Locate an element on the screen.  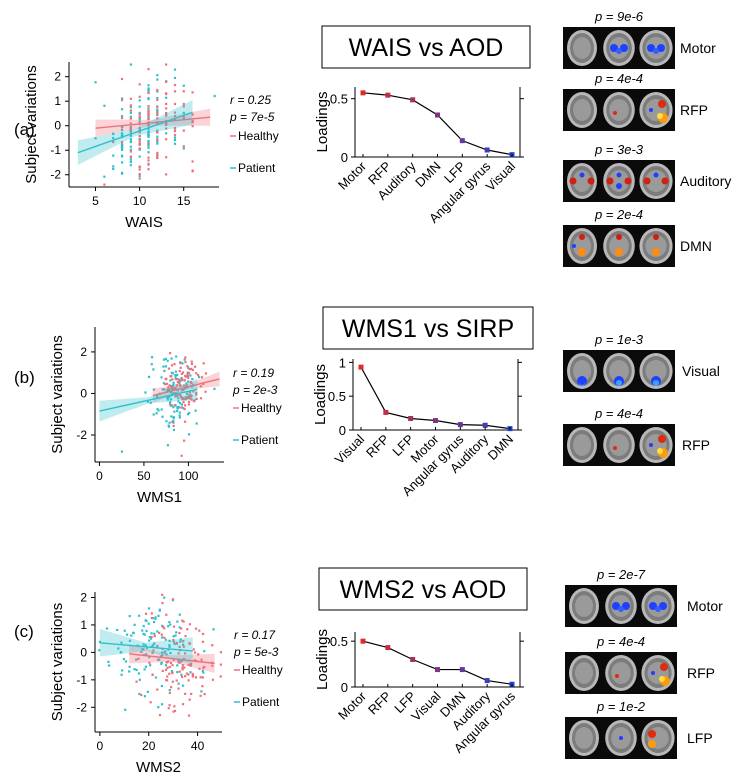
row-label: (a) is located at coordinates (24, 129).